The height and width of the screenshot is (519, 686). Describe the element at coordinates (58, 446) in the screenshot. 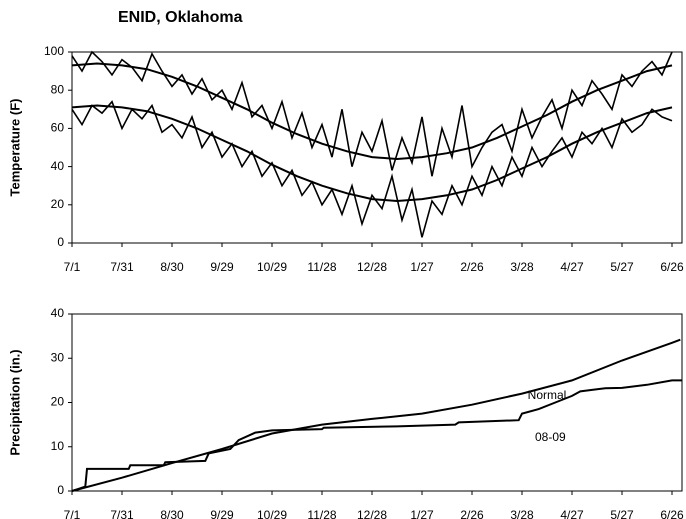

I see `y-tick-label: 10` at that location.